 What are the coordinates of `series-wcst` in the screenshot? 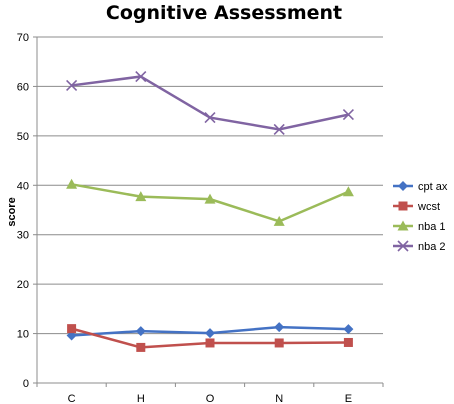 It's located at (210, 338).